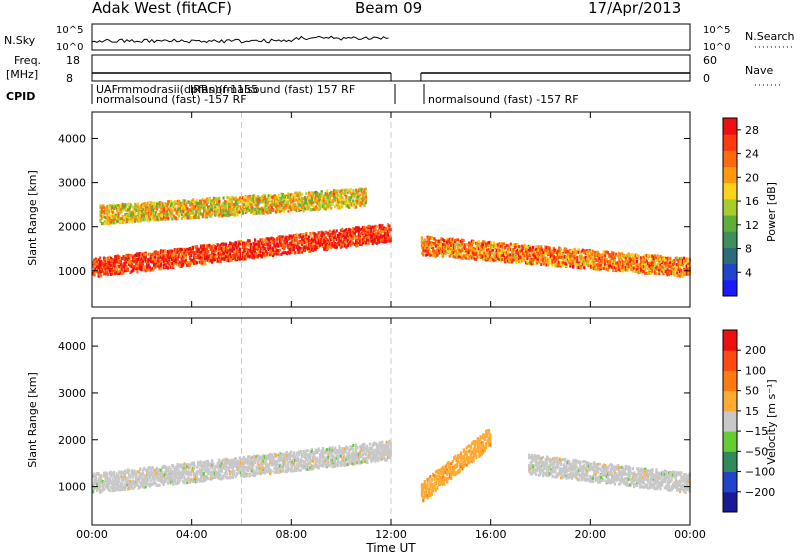 This screenshot has width=800, height=554. I want to click on sky-noise-line, so click(240, 39).